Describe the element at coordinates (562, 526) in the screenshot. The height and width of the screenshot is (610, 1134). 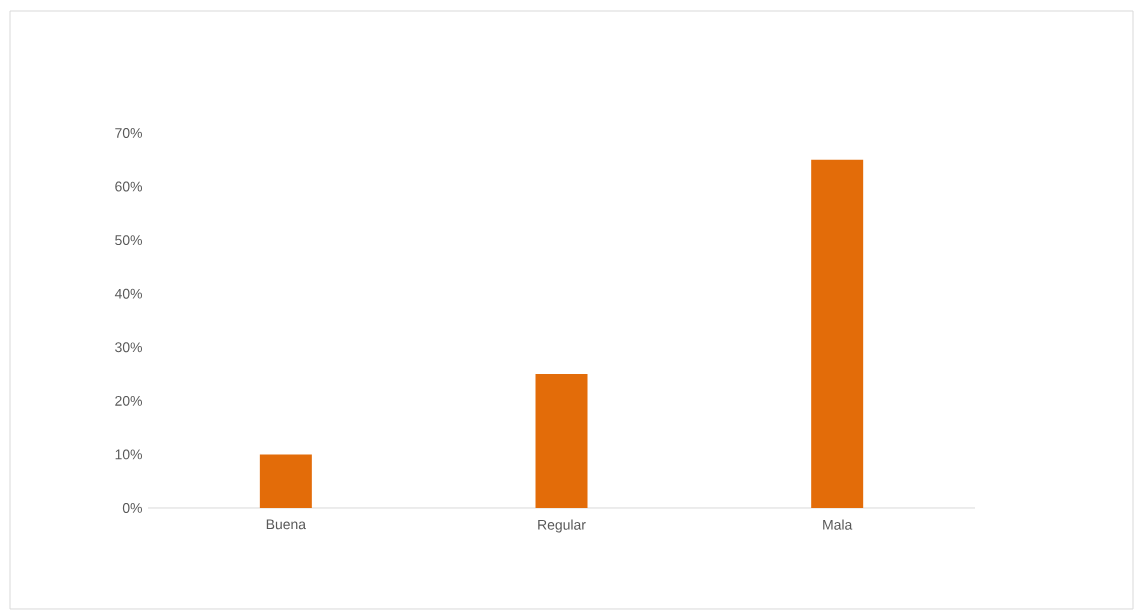
I see `x-tick-label: Regular` at that location.